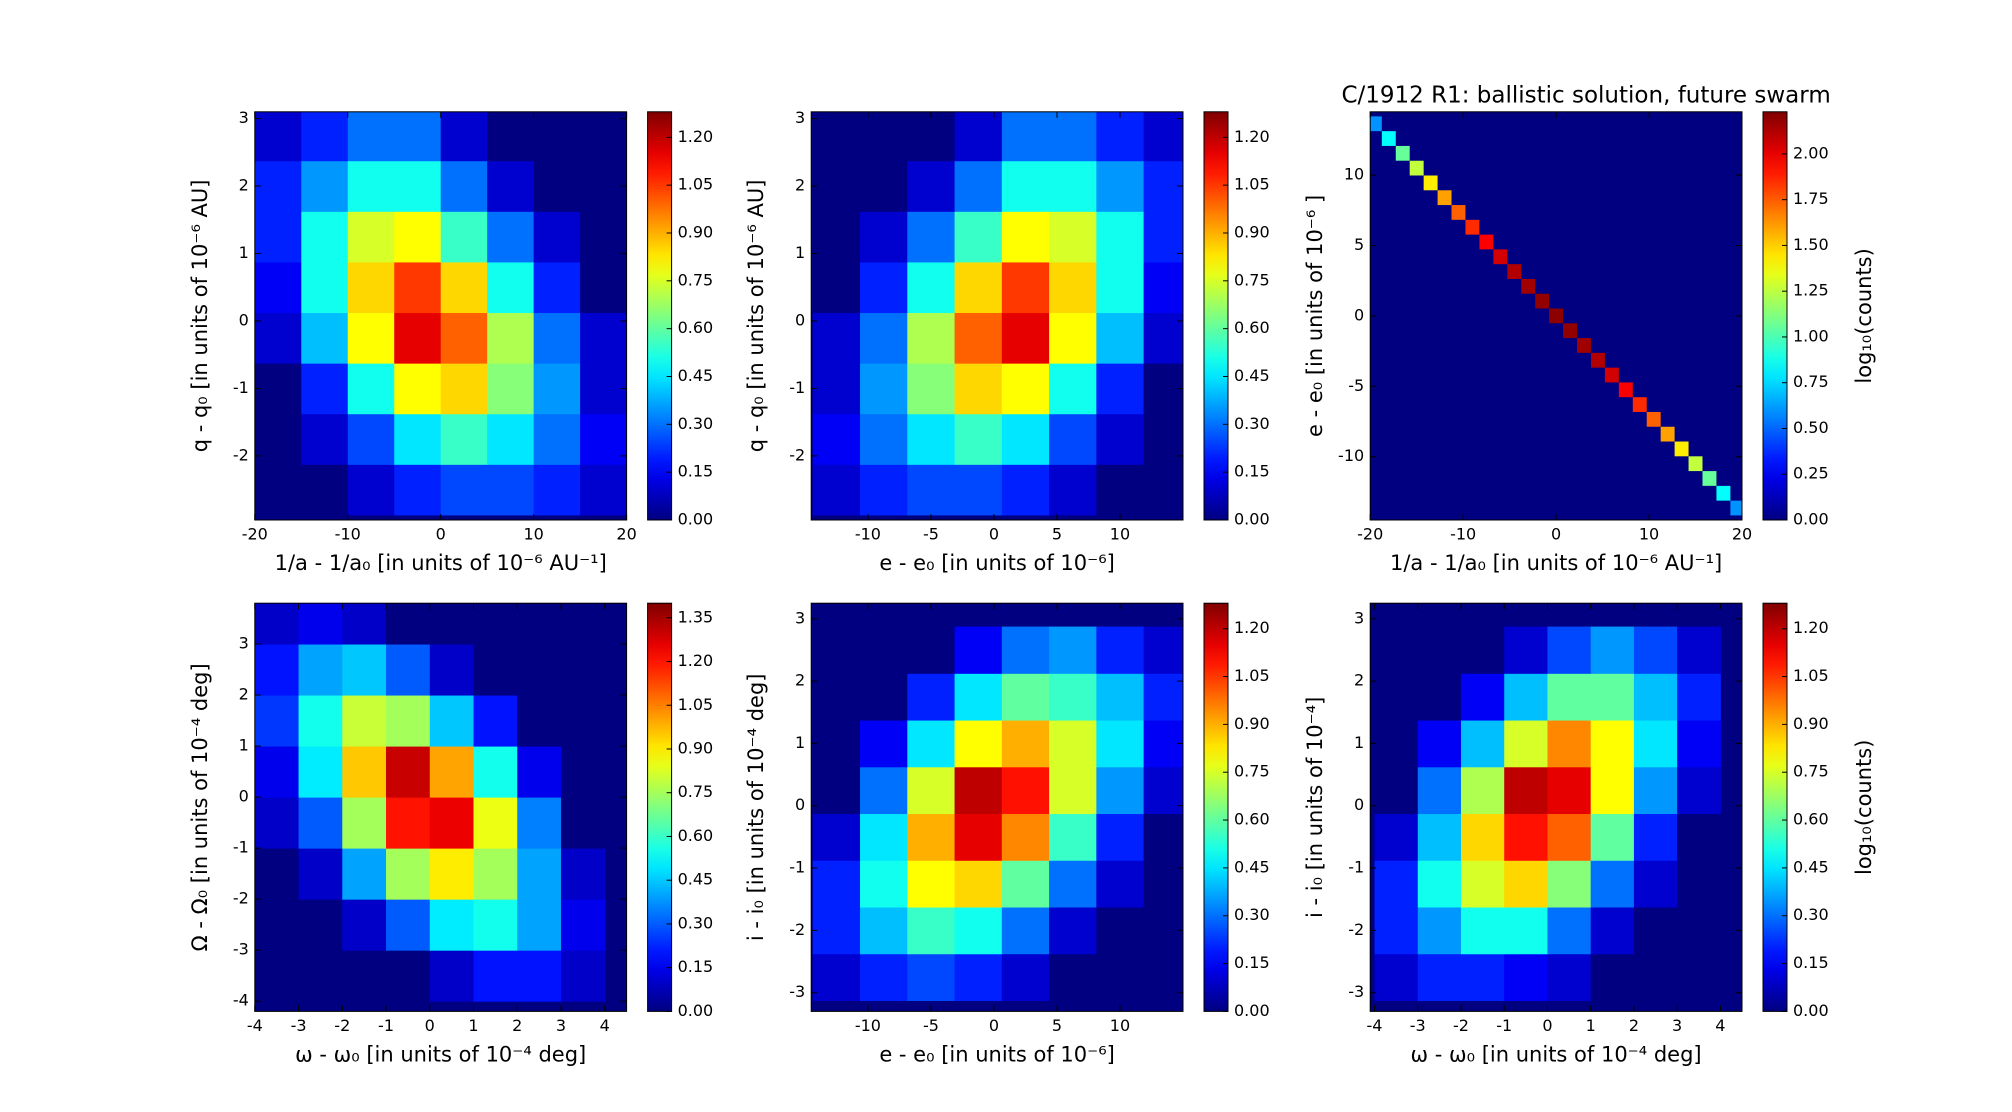 The height and width of the screenshot is (1112, 2012). I want to click on x-tick-label: -5, so click(931, 1025).